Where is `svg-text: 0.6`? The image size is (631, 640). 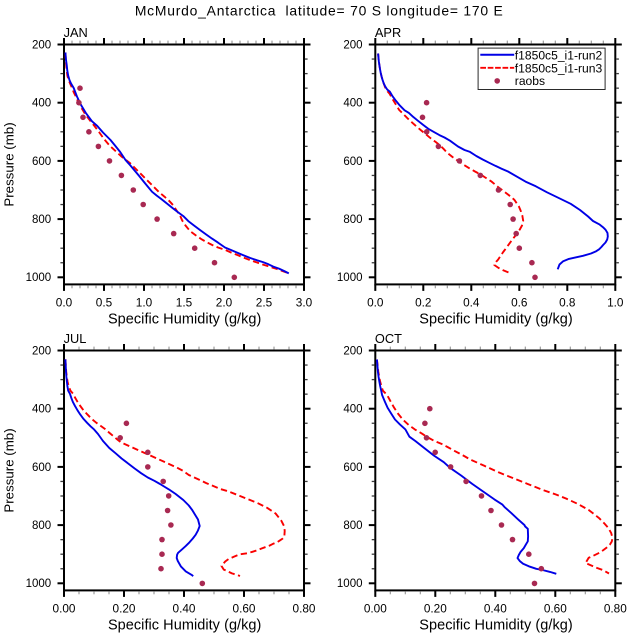
svg-text: 0.6 is located at coordinates (519, 302).